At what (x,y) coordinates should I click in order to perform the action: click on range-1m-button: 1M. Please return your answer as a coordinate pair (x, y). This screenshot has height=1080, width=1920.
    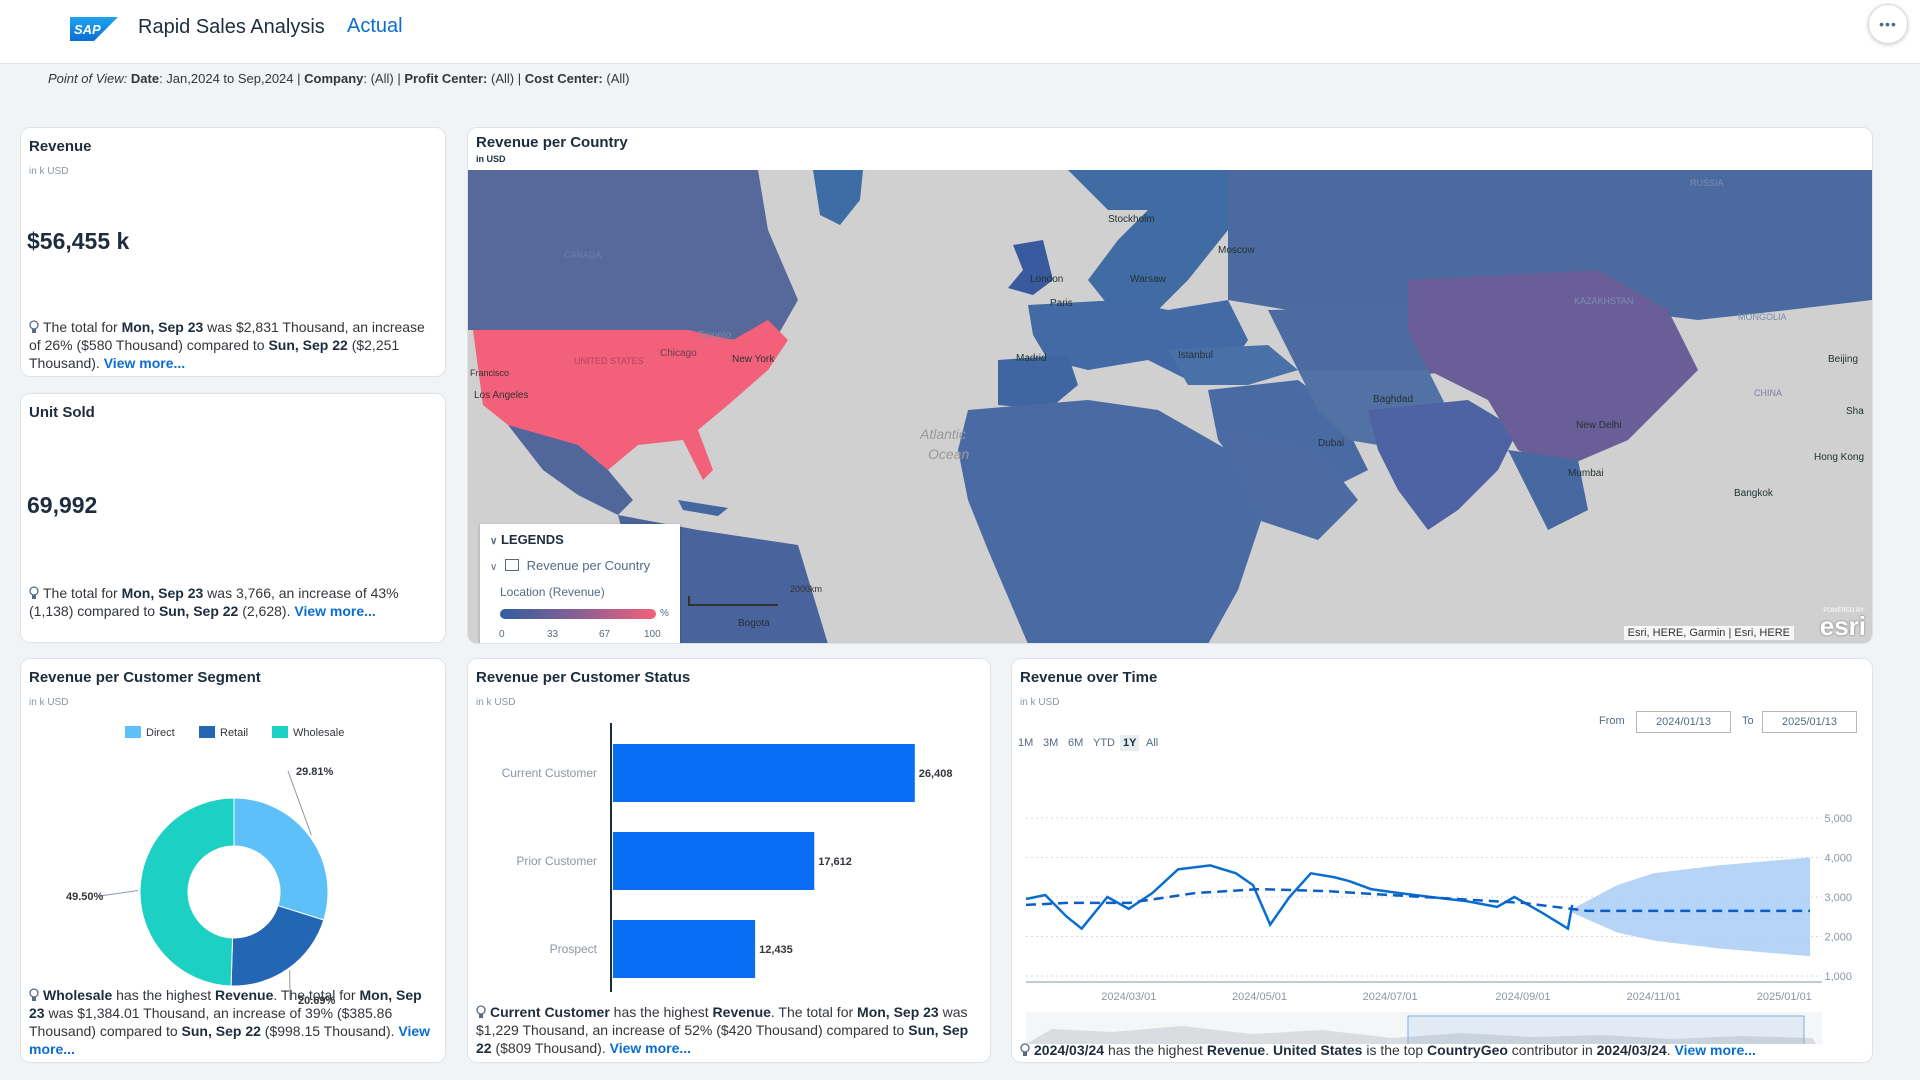
    Looking at the image, I should click on (1026, 743).